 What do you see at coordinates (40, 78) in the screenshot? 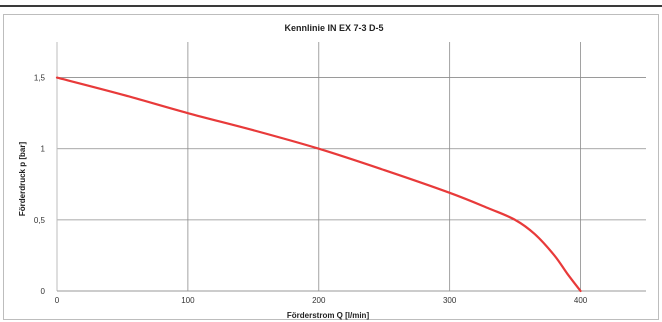
I see `y-tick-label-3: 1,5` at bounding box center [40, 78].